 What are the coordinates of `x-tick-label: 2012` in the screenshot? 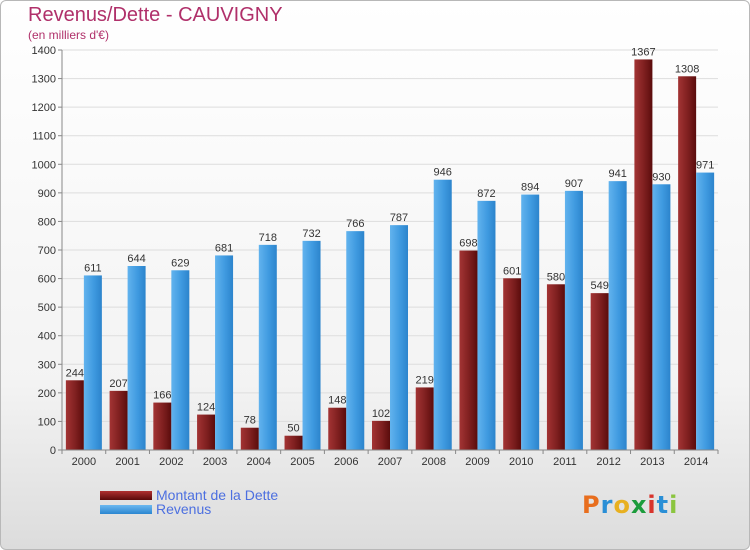 It's located at (608, 462).